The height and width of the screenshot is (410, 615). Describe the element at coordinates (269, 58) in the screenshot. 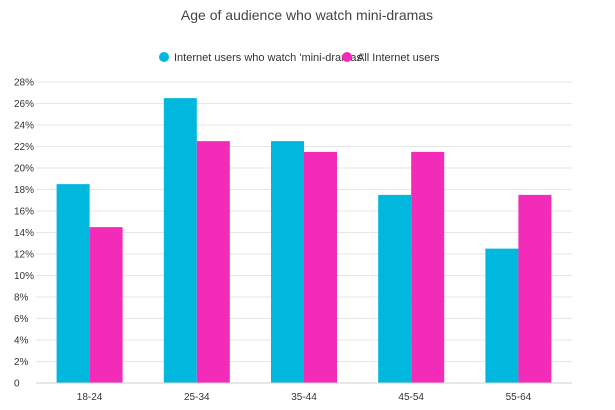

I see `legend-label-watchers: Internet users who watch 'mini-dramas'` at that location.